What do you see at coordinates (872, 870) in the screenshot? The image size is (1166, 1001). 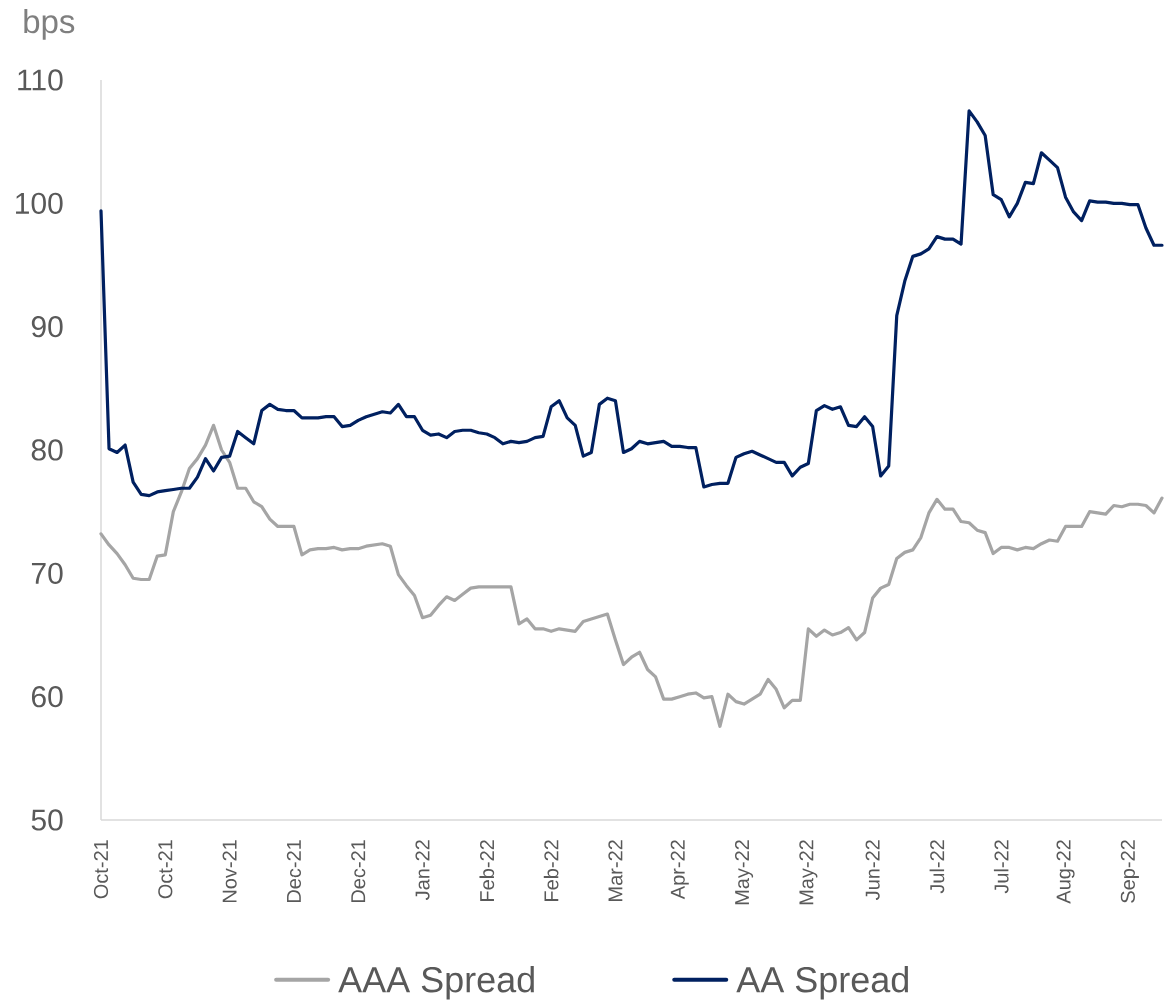 I see `x-tick-label: Jun-22` at bounding box center [872, 870].